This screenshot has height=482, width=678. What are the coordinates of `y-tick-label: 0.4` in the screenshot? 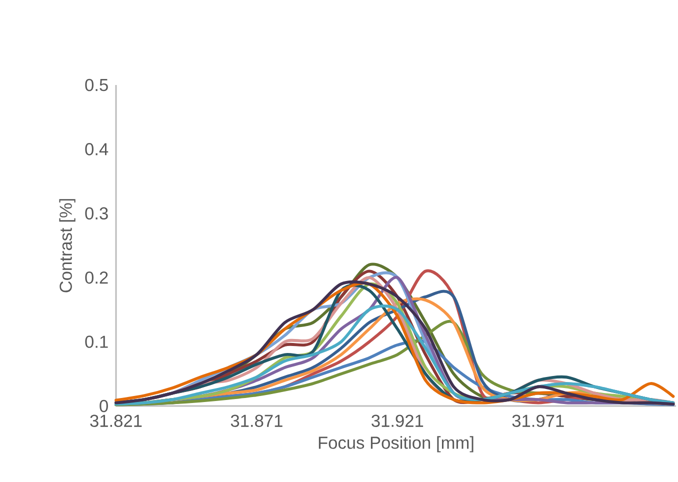 It's located at (96, 149).